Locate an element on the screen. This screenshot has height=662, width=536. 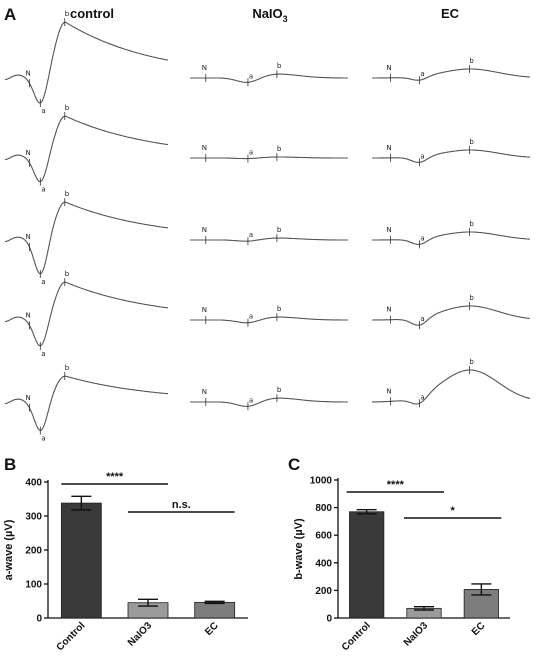
y-tick-label: 600 is located at coordinates (323, 536).